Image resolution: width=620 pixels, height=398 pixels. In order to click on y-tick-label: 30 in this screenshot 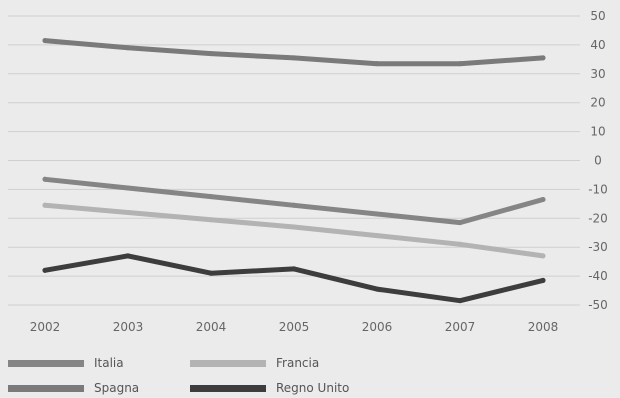, I will do `click(597, 74)`.